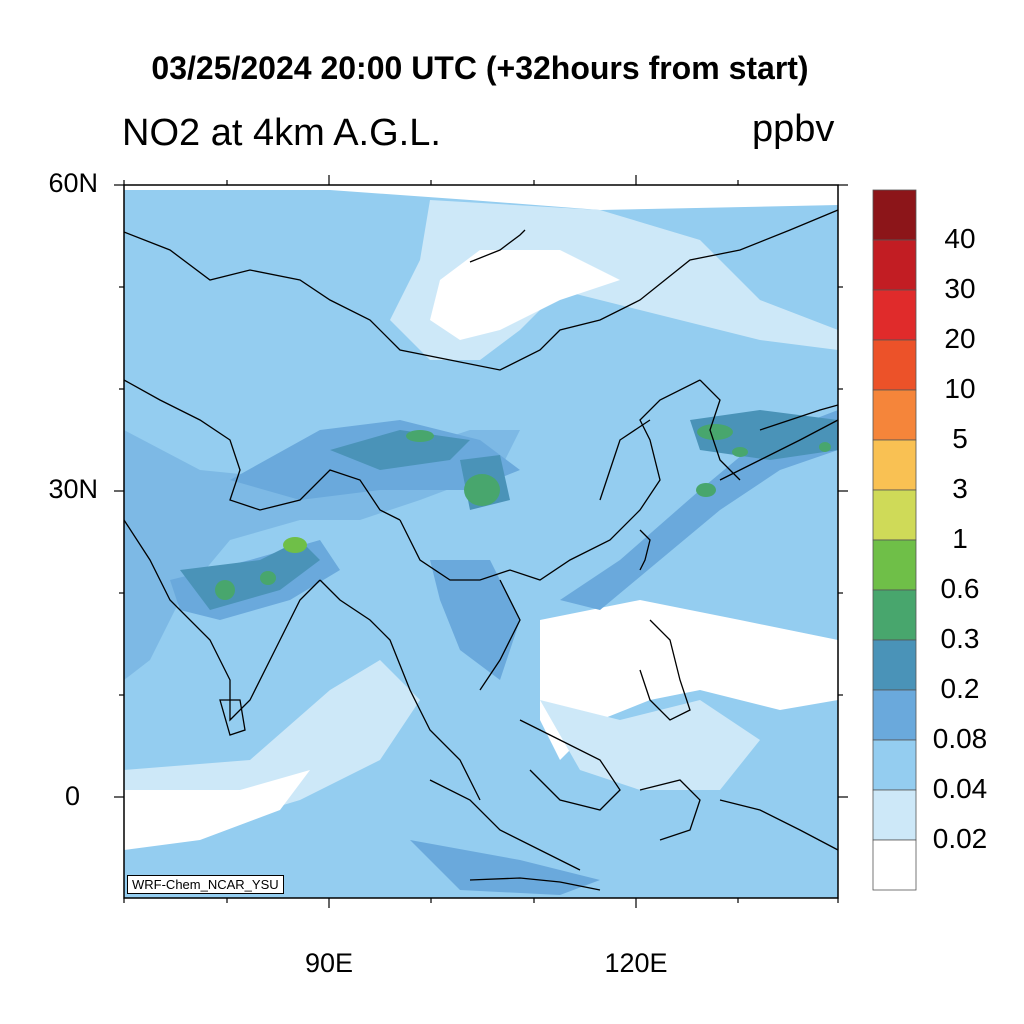  What do you see at coordinates (636, 963) in the screenshot?
I see `lon-label-120e: 120E` at bounding box center [636, 963].